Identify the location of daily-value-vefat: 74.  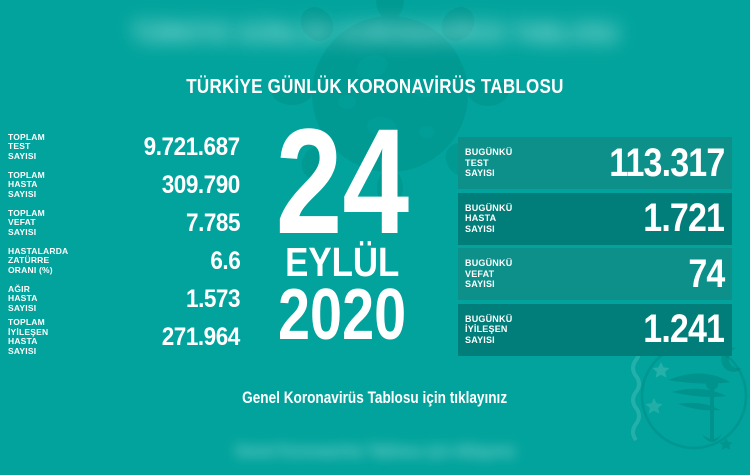
(706, 273).